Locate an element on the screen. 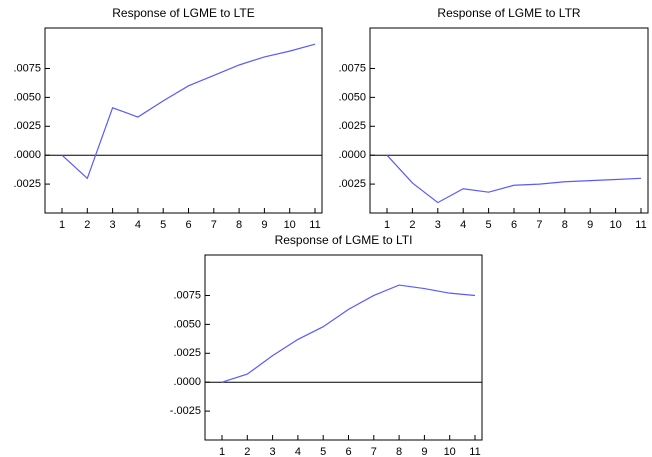  chart-title: Response of LGME to LTI is located at coordinates (344, 240).